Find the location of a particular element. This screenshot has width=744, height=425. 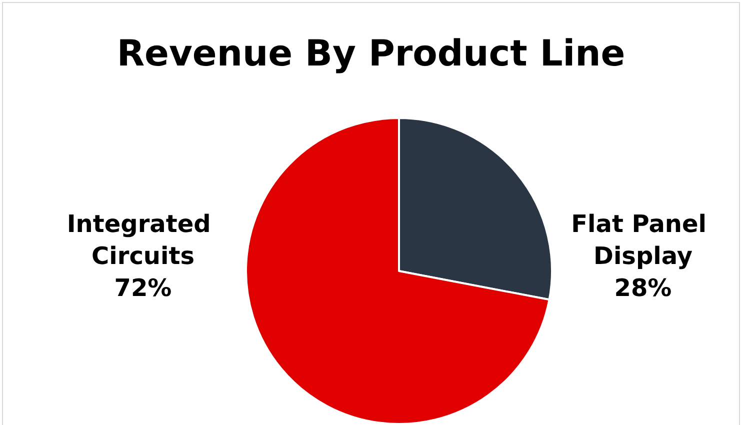

slice-label: Integrated Circuits is located at coordinates (143, 240).